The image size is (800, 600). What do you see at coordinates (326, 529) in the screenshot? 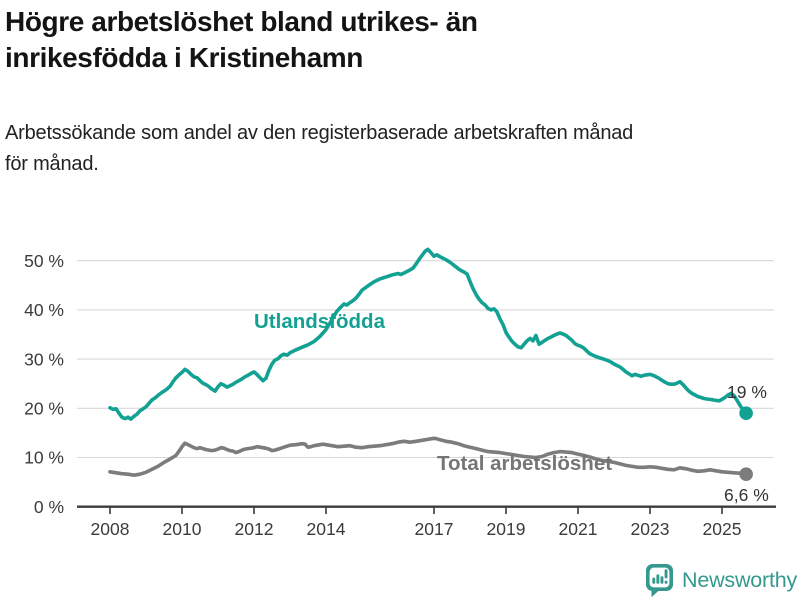
I see `x-axis-tick-label: 2014` at bounding box center [326, 529].